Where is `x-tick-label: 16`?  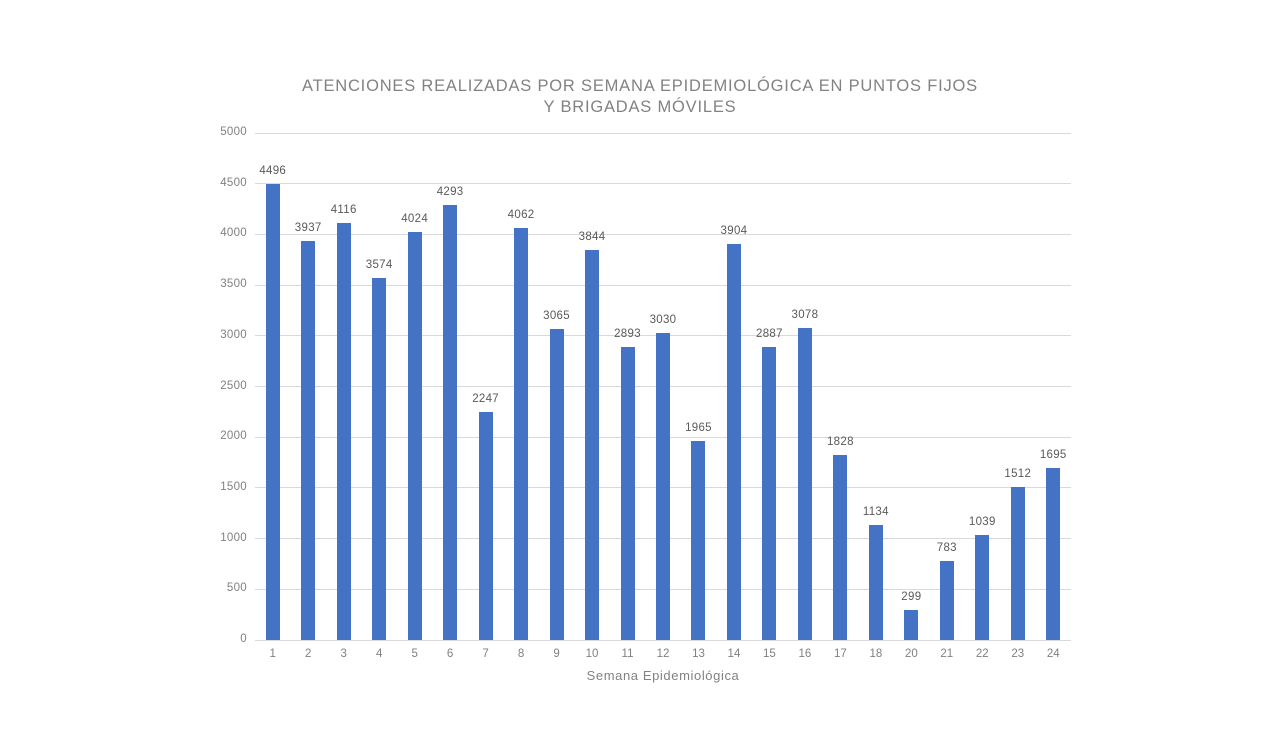 x-tick-label: 16 is located at coordinates (805, 654).